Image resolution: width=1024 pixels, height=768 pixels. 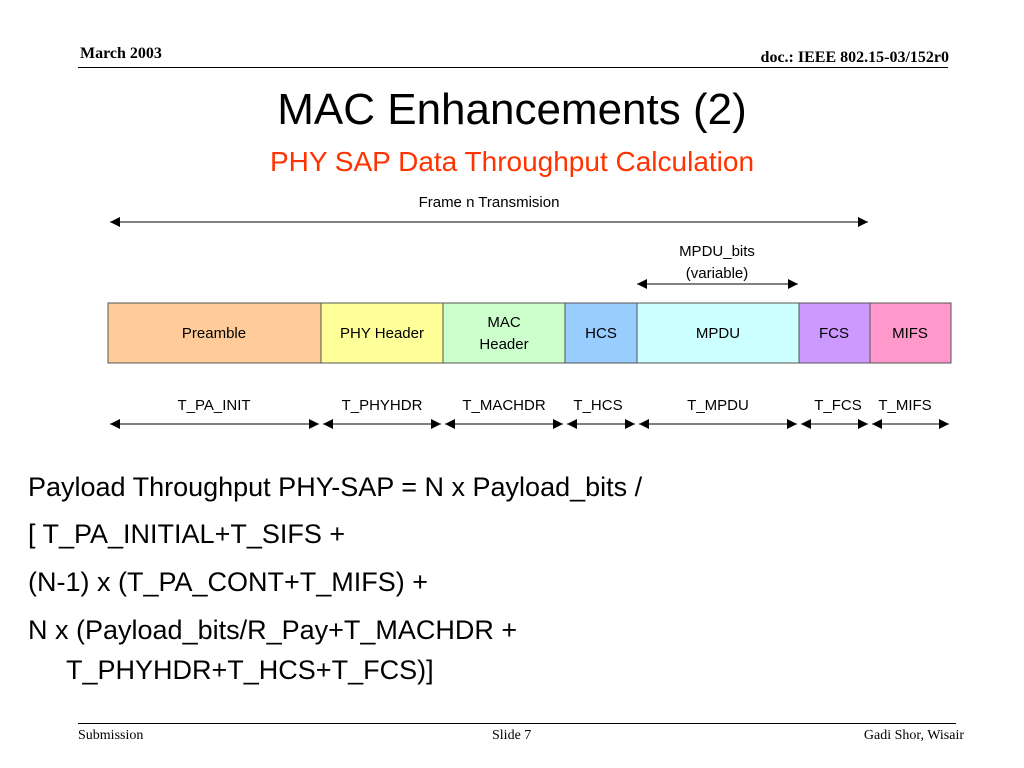 I want to click on svg-text: FCS, so click(x=834, y=333).